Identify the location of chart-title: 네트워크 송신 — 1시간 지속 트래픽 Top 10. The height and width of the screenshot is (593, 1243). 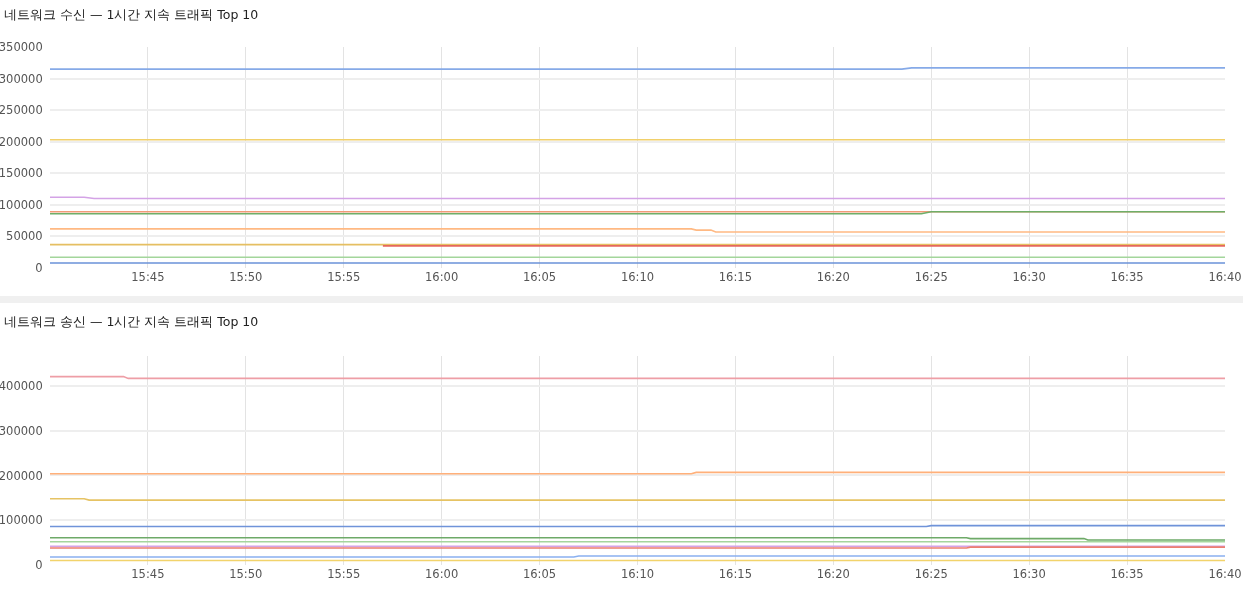
(131, 322).